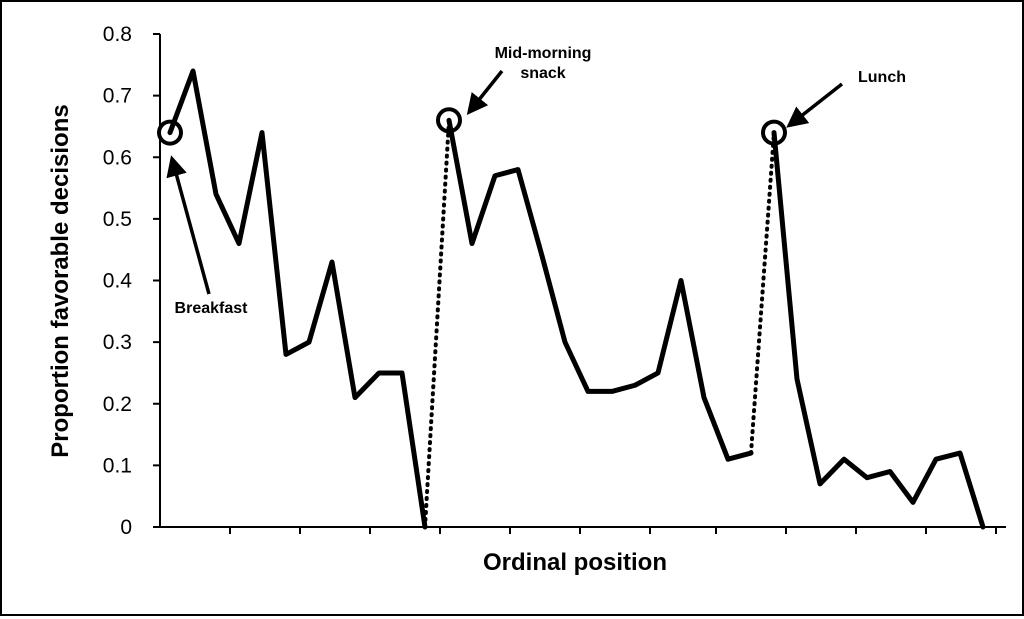  What do you see at coordinates (543, 63) in the screenshot?
I see `snack-label: Mid-morning snack` at bounding box center [543, 63].